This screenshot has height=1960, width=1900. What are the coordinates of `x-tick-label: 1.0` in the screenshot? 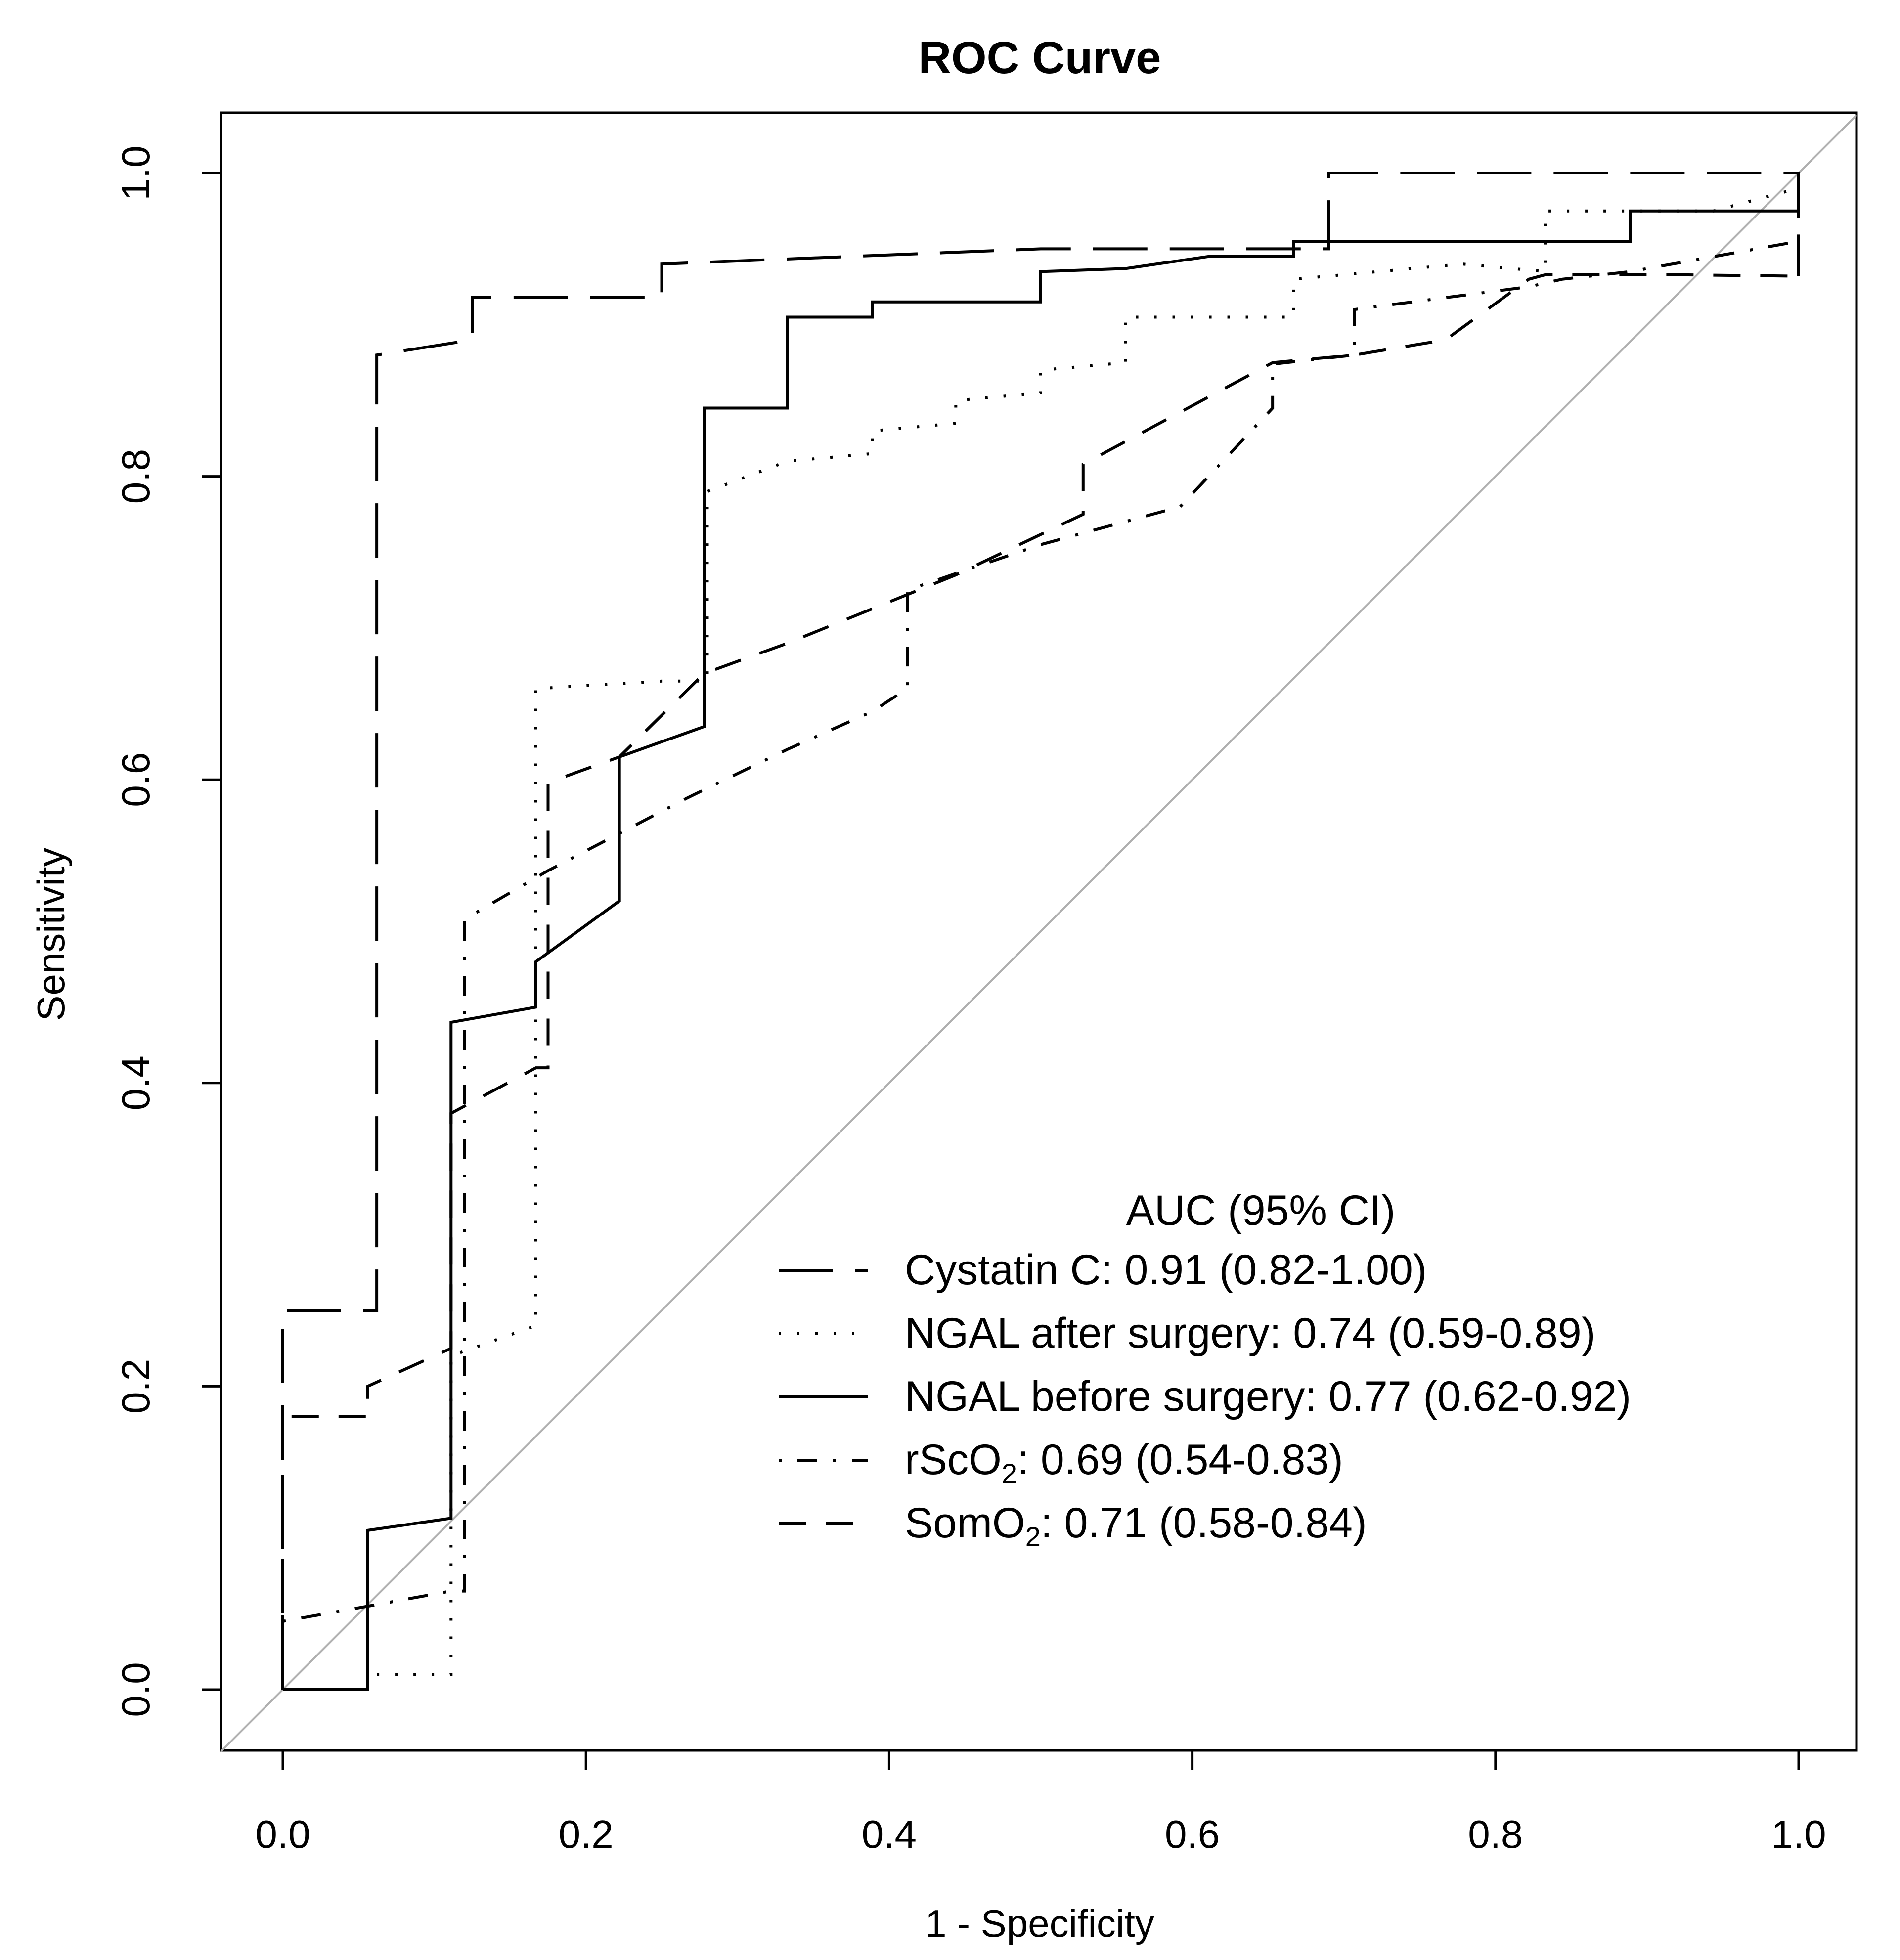 It's located at (1798, 1834).